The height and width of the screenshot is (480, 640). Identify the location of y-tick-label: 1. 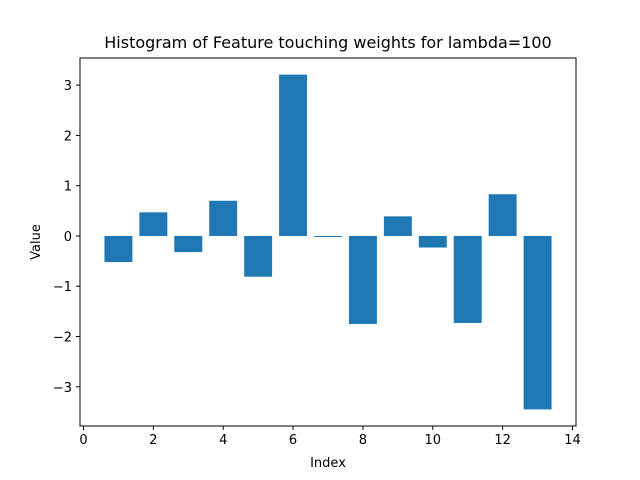
(68, 187).